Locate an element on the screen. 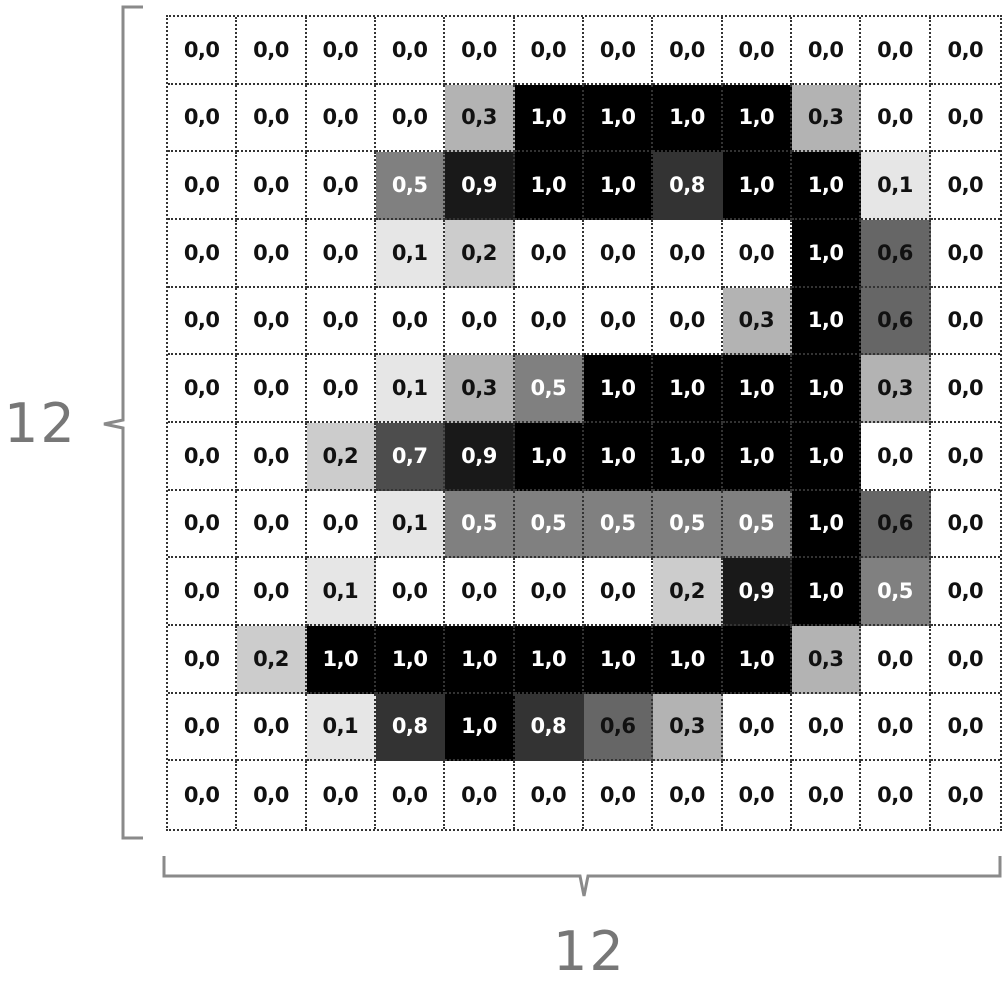 The height and width of the screenshot is (996, 1004). grid-cell: 0,9 is located at coordinates (757, 592).